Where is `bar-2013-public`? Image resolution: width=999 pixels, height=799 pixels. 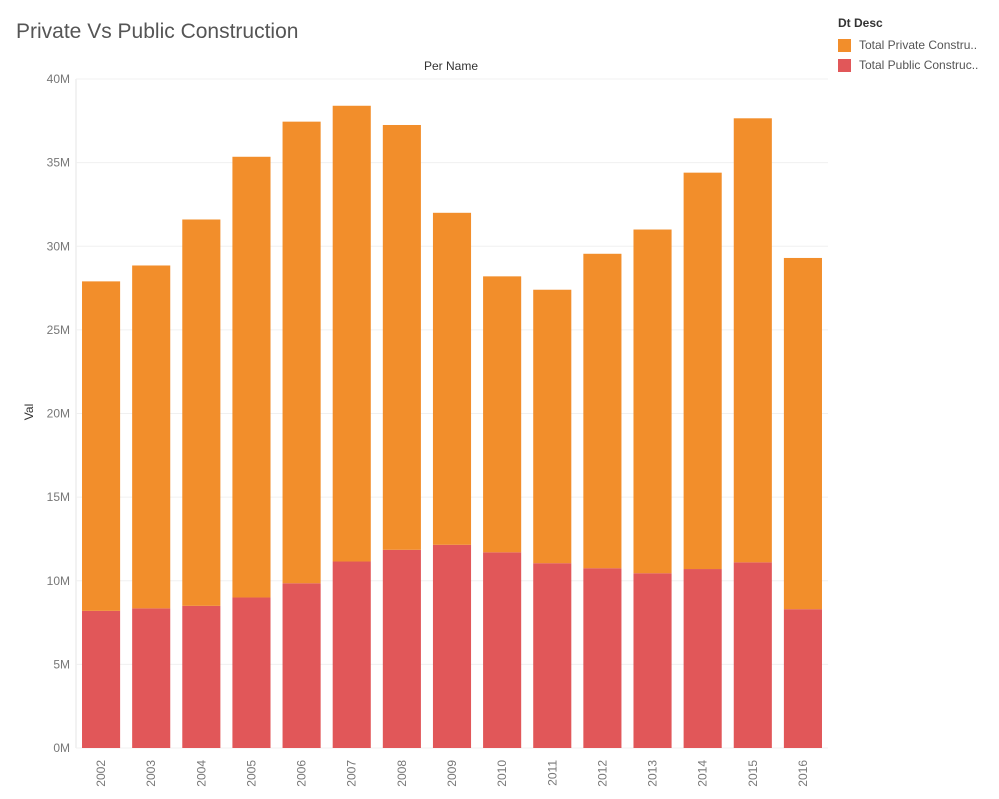
bar-2013-public is located at coordinates (652, 660).